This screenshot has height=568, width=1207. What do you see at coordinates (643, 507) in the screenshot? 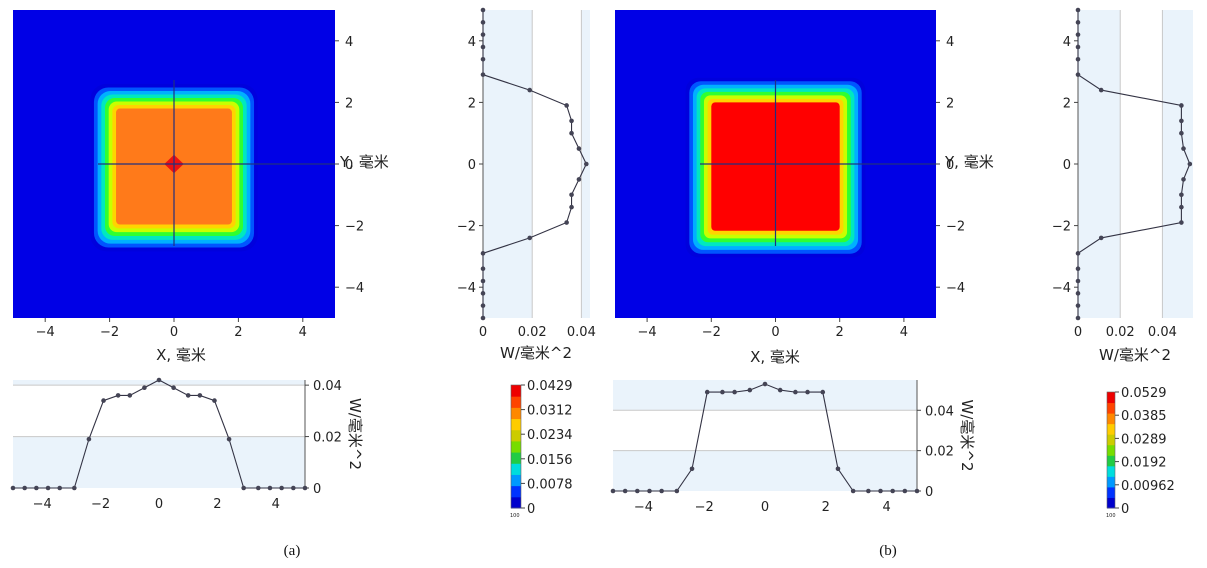
I see `profile-x-x-tick-label: −4` at bounding box center [643, 507].